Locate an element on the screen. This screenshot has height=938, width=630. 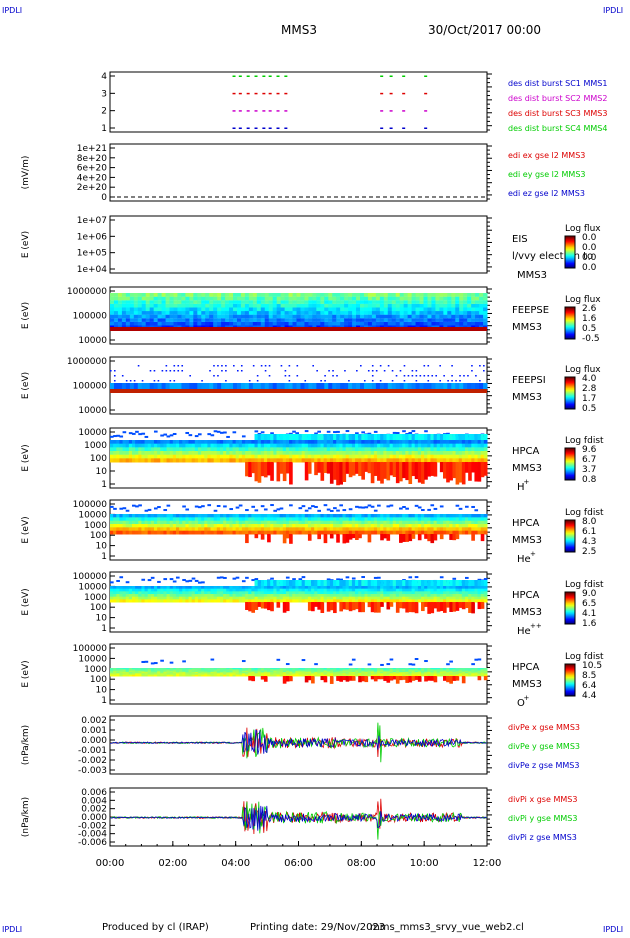
hpca-he2-colorbar-label: 6.5 is located at coordinates (589, 604).